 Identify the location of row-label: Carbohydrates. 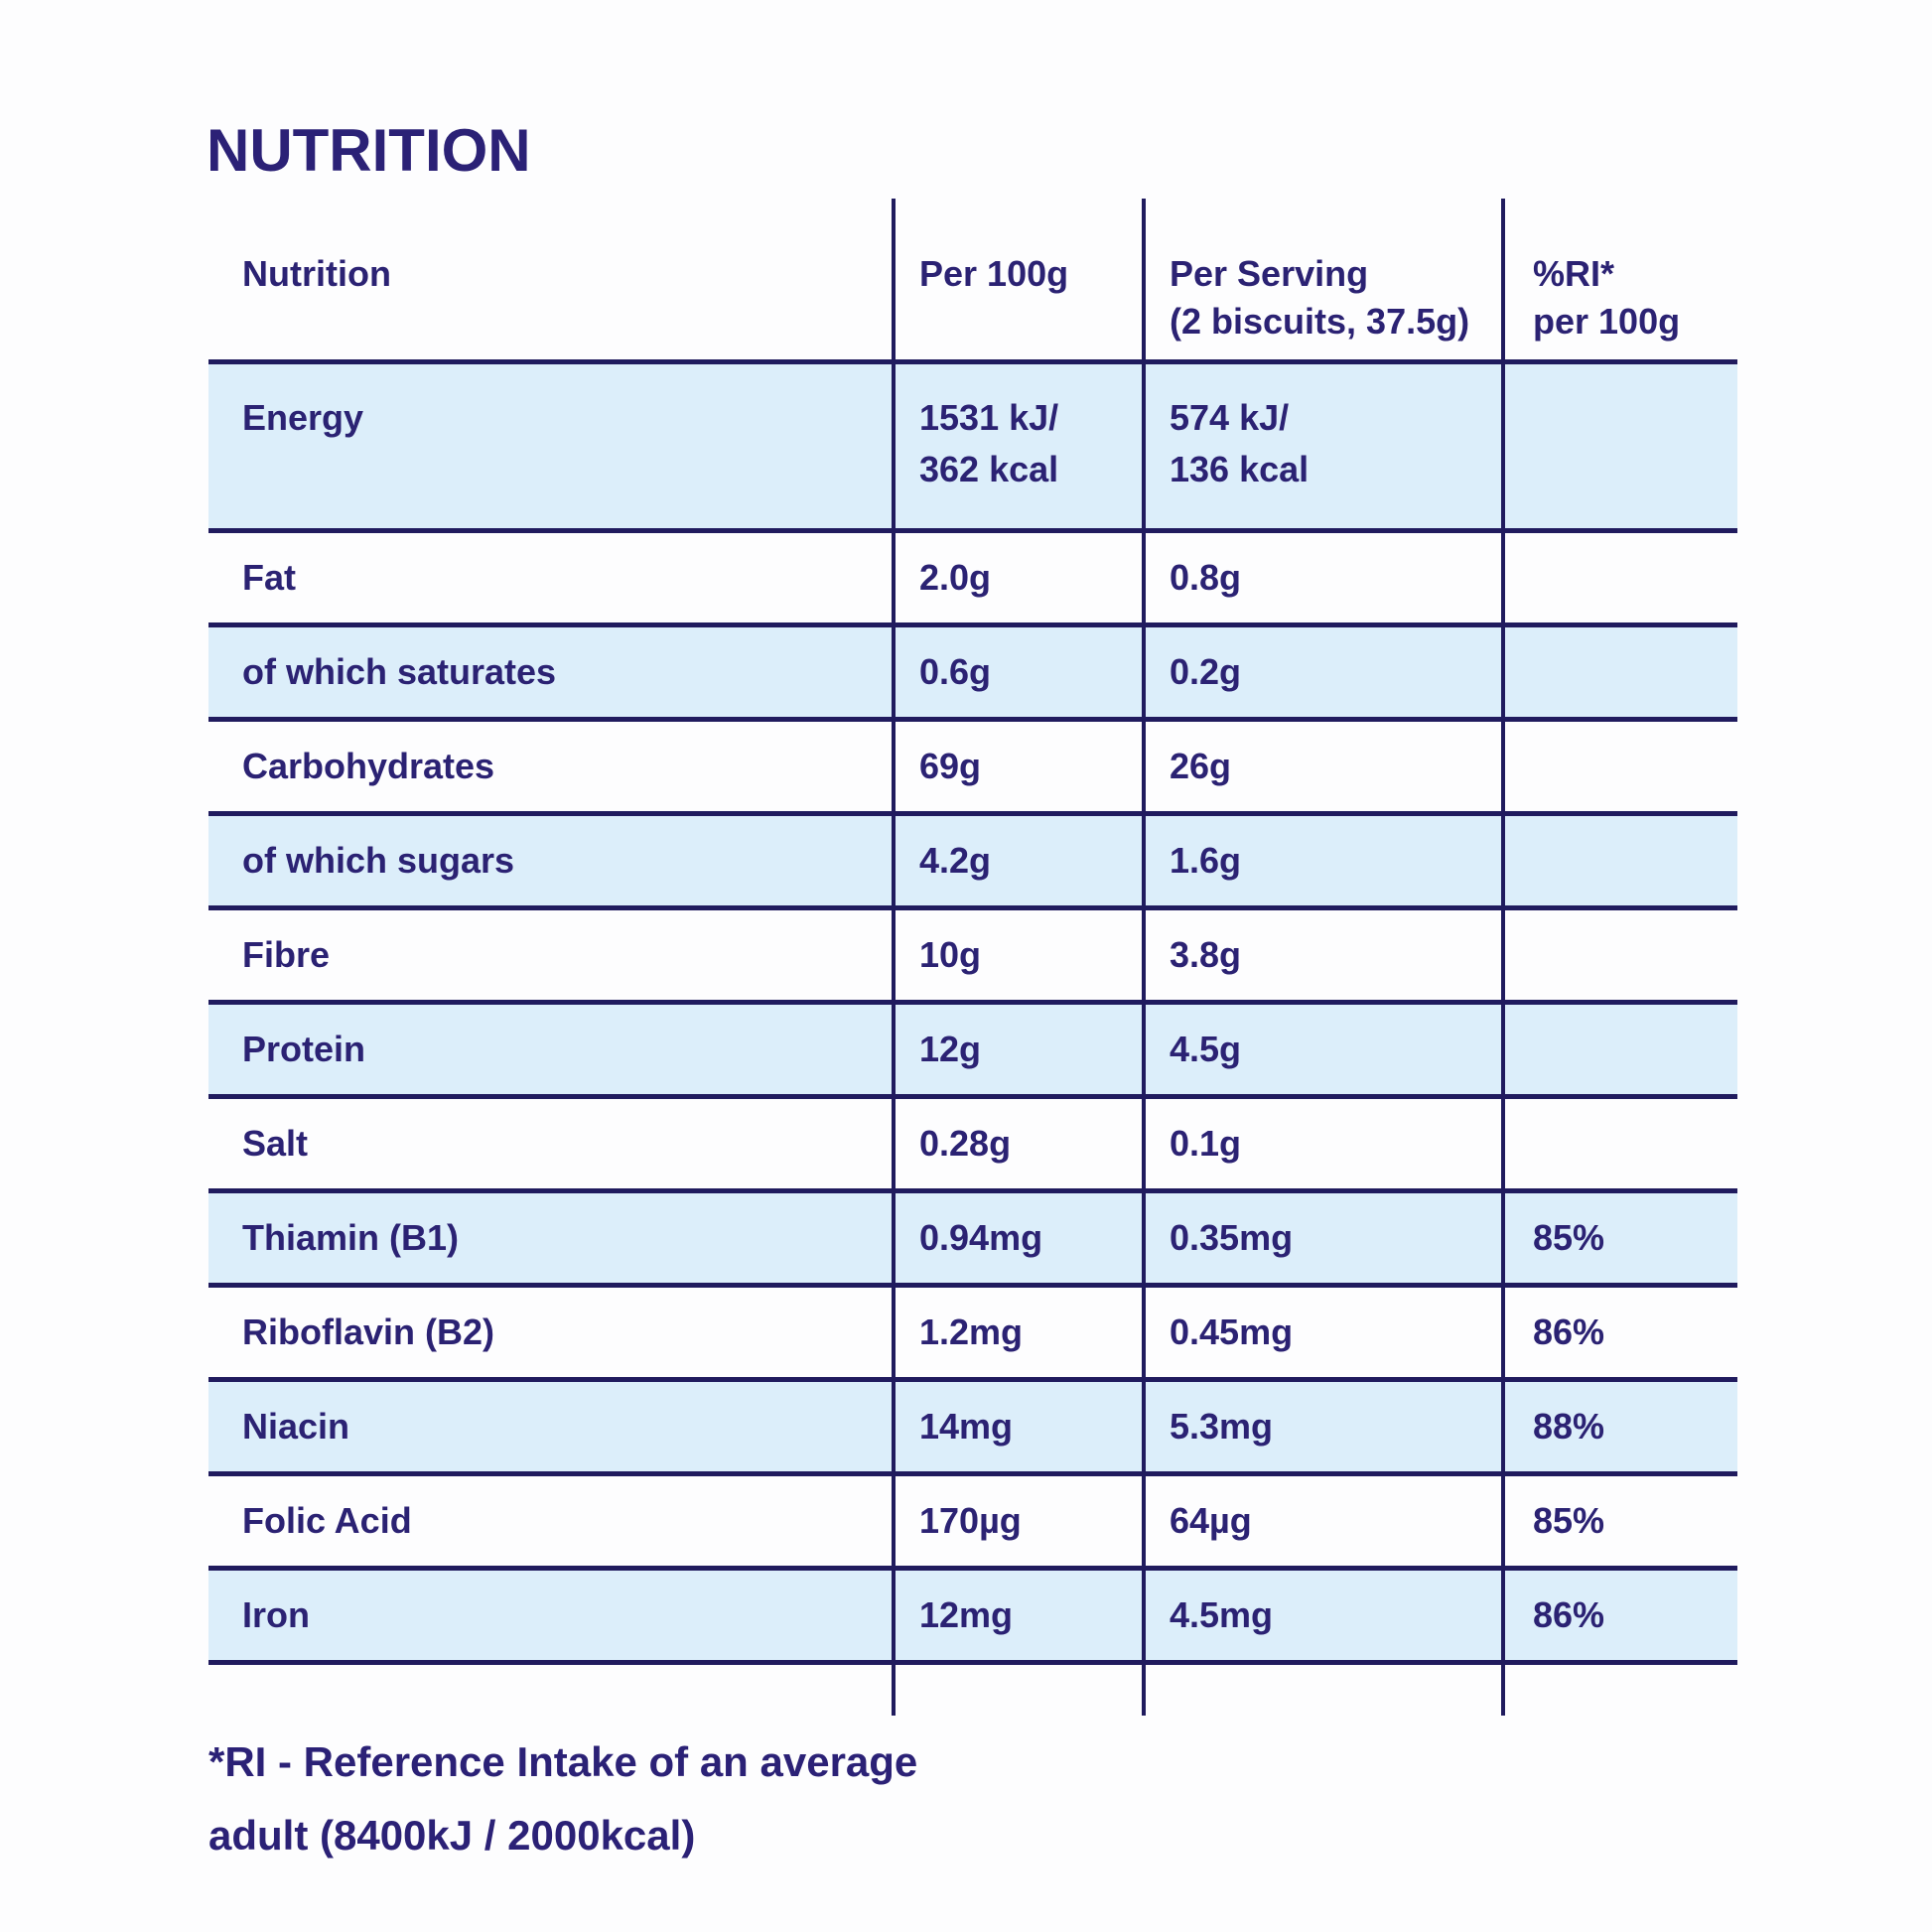
(369, 766).